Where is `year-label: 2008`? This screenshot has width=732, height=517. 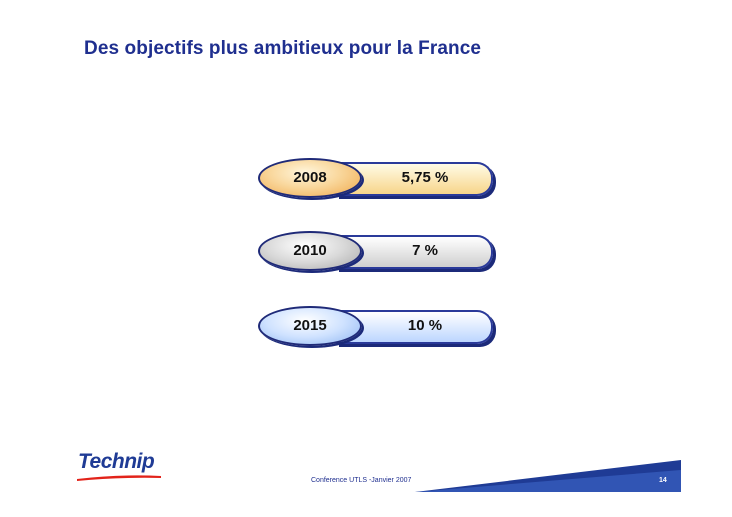 year-label: 2008 is located at coordinates (310, 177).